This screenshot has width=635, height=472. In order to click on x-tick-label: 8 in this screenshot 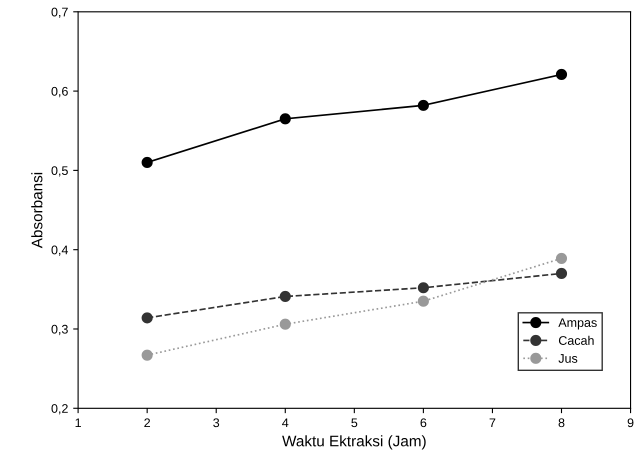, I will do `click(561, 423)`.